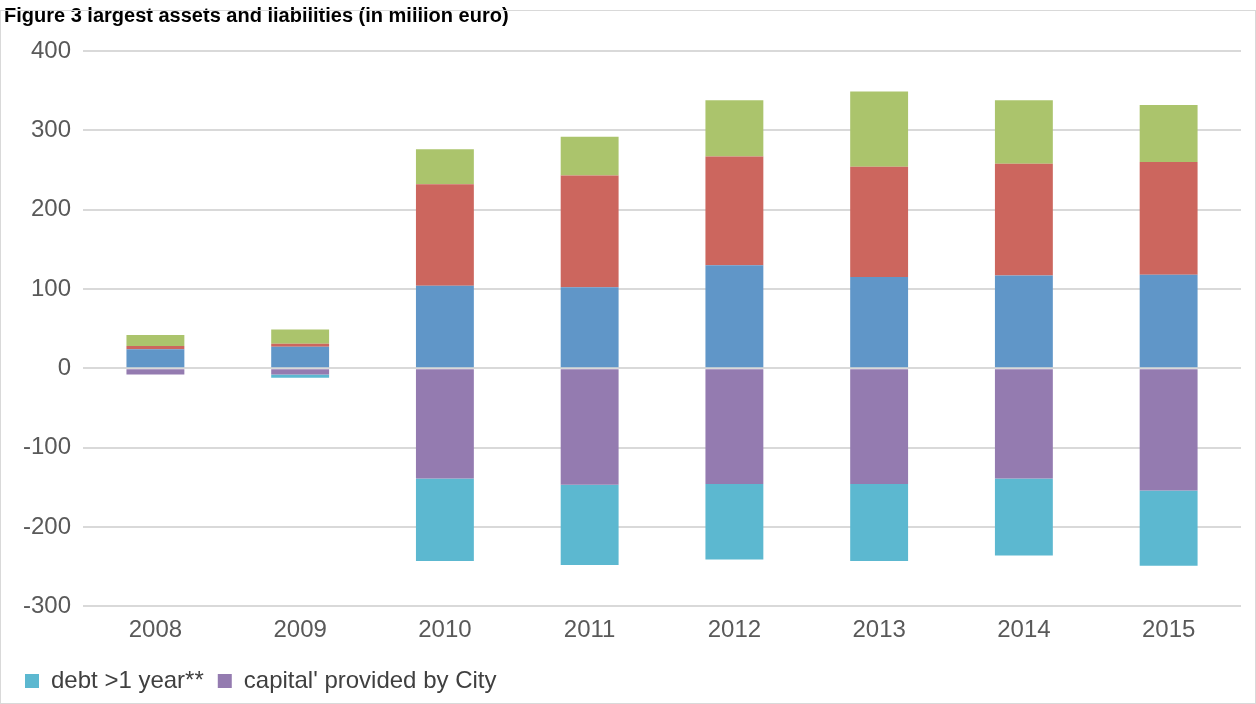 The image size is (1256, 704). Describe the element at coordinates (879, 629) in the screenshot. I see `x-tick-label: 2013` at that location.